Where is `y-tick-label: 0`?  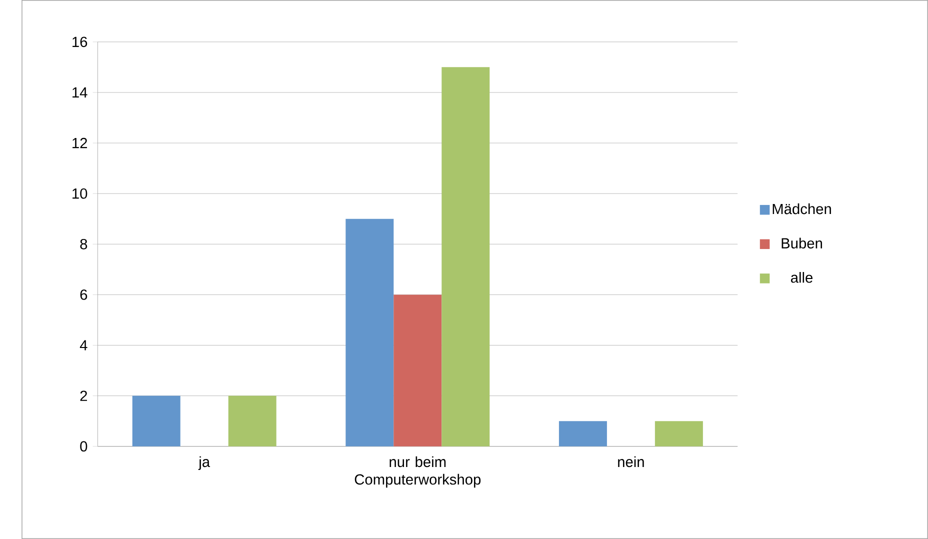 y-tick-label: 0 is located at coordinates (84, 446).